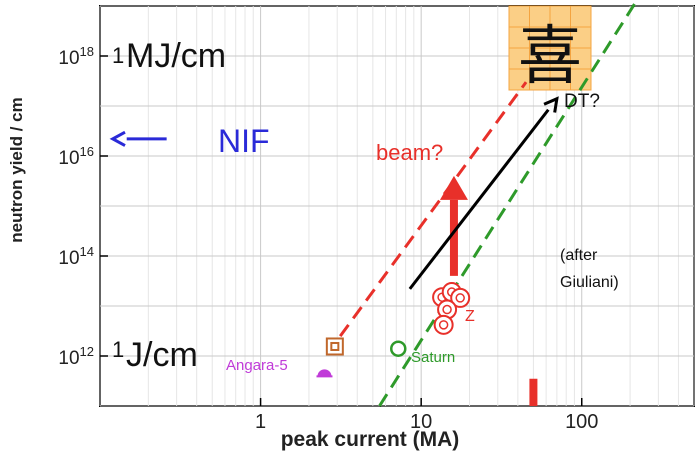 This screenshot has height=458, width=700. What do you see at coordinates (582, 101) in the screenshot?
I see `annotation-dt: DT?` at bounding box center [582, 101].